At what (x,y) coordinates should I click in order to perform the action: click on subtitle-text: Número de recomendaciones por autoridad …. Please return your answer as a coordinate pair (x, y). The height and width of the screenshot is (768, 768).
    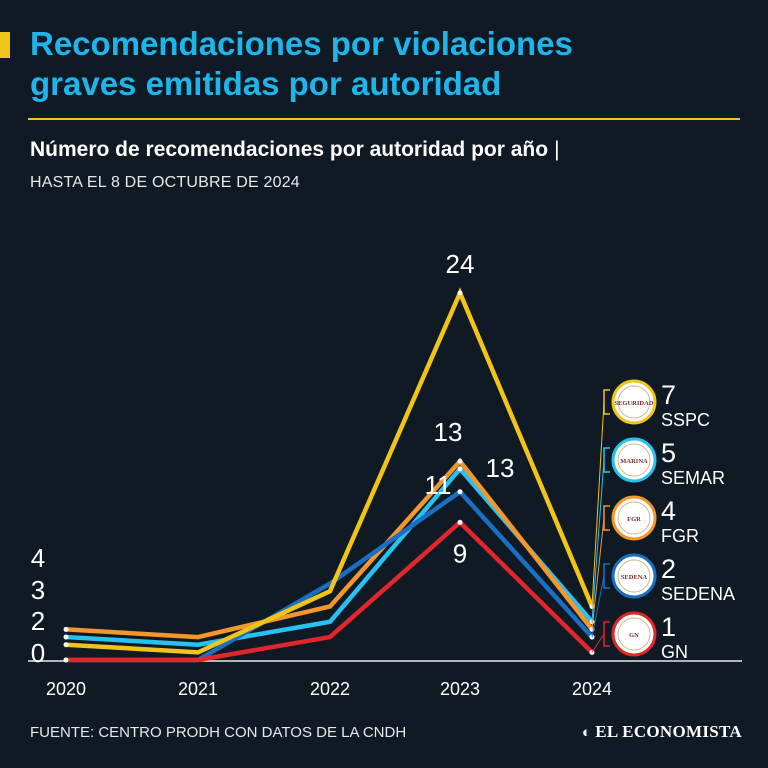
    Looking at the image, I should click on (289, 149).